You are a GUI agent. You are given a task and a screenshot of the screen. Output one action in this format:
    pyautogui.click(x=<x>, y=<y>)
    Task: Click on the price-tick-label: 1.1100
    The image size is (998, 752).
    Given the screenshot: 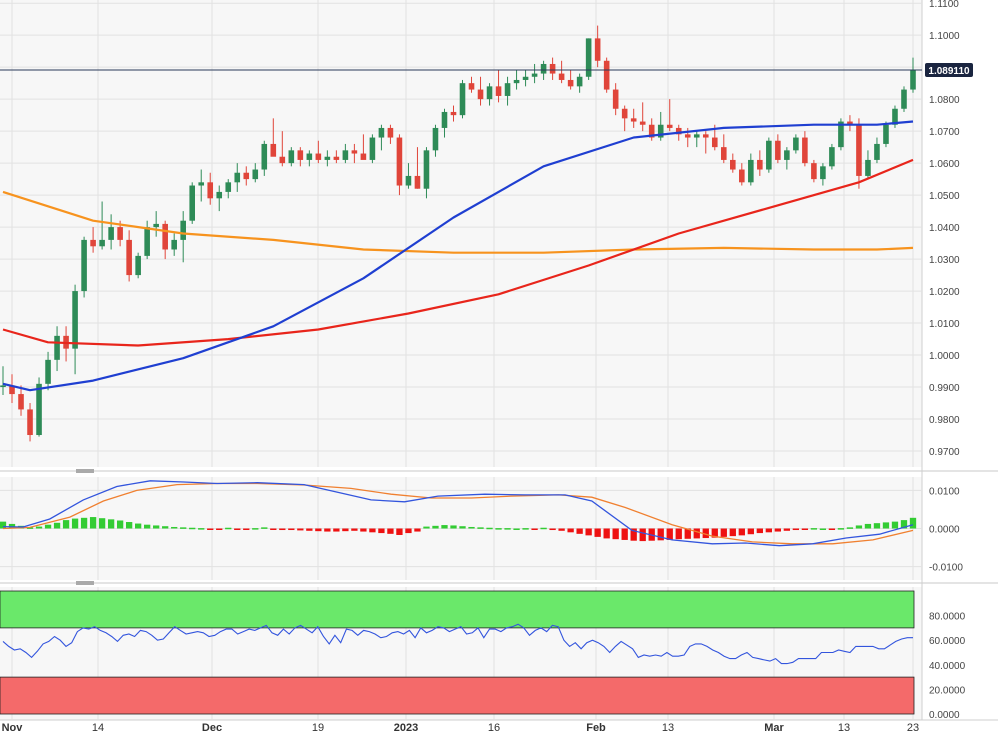 What is the action you would take?
    pyautogui.click(x=944, y=5)
    